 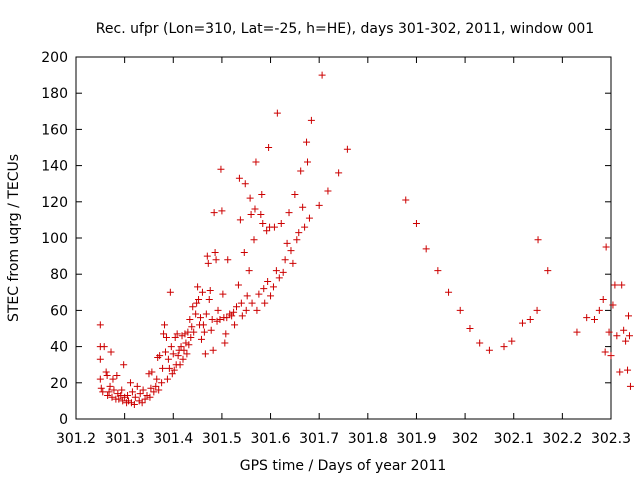 What do you see at coordinates (125, 439) in the screenshot?
I see `x-tick-label: 301.3` at bounding box center [125, 439].